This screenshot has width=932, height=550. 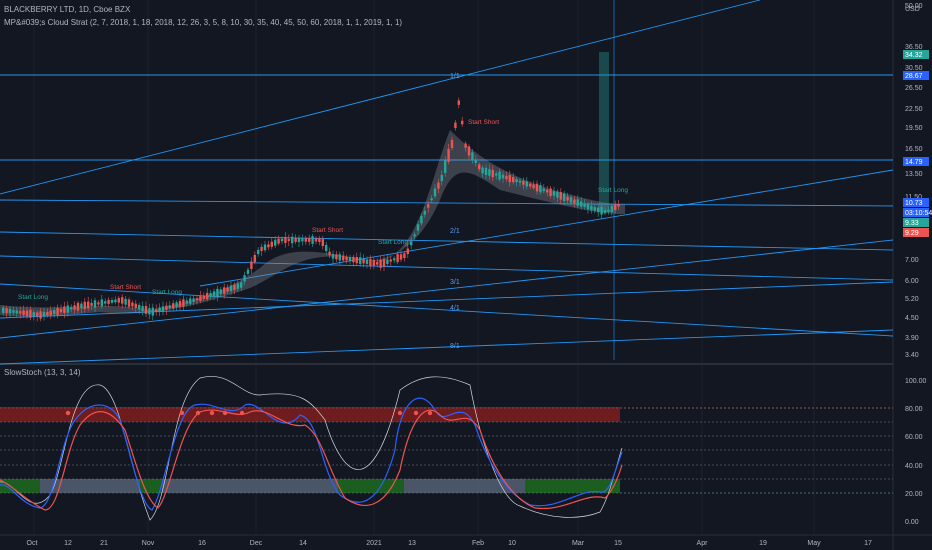 What do you see at coordinates (447, 347) in the screenshot?
I see `gann-line-f` at bounding box center [447, 347].